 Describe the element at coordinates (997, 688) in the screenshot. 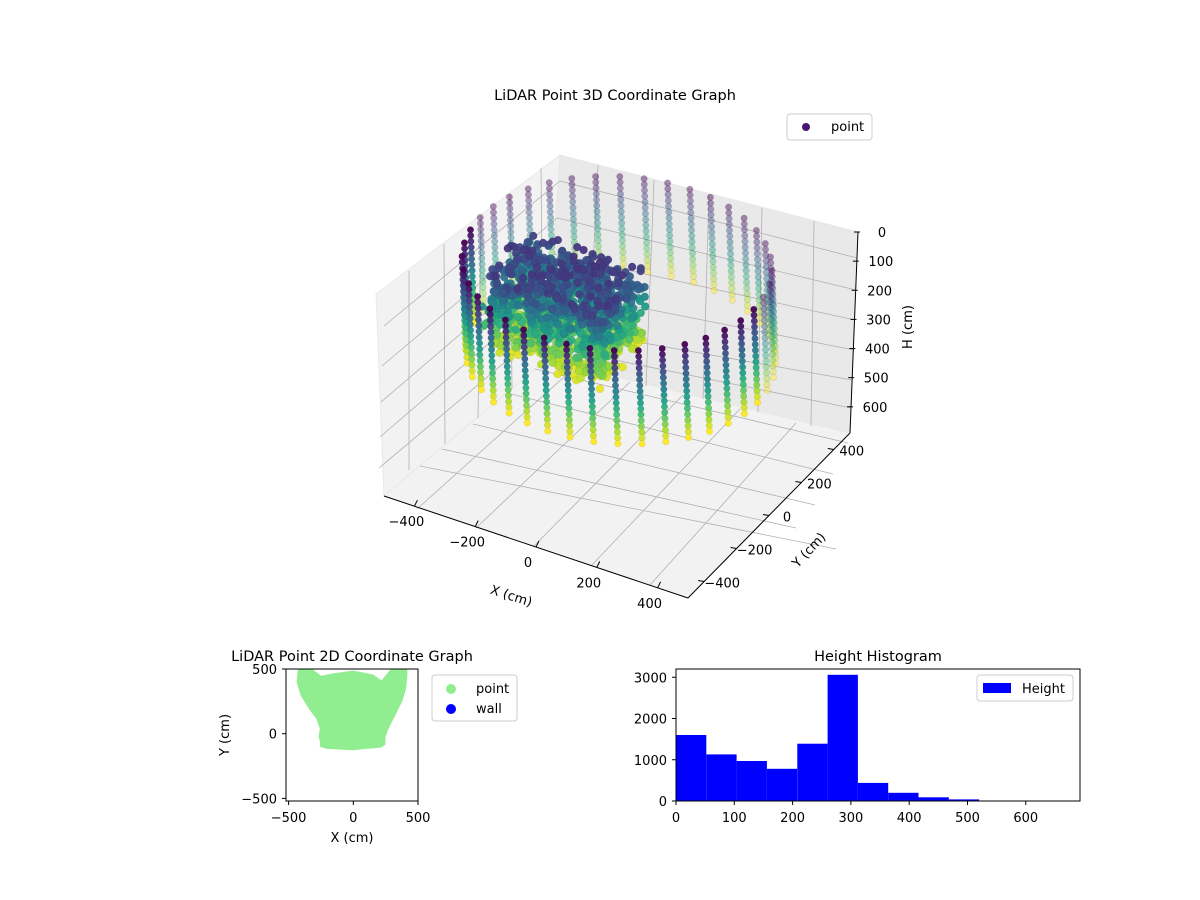

I see `legend-histogram-swatch` at that location.